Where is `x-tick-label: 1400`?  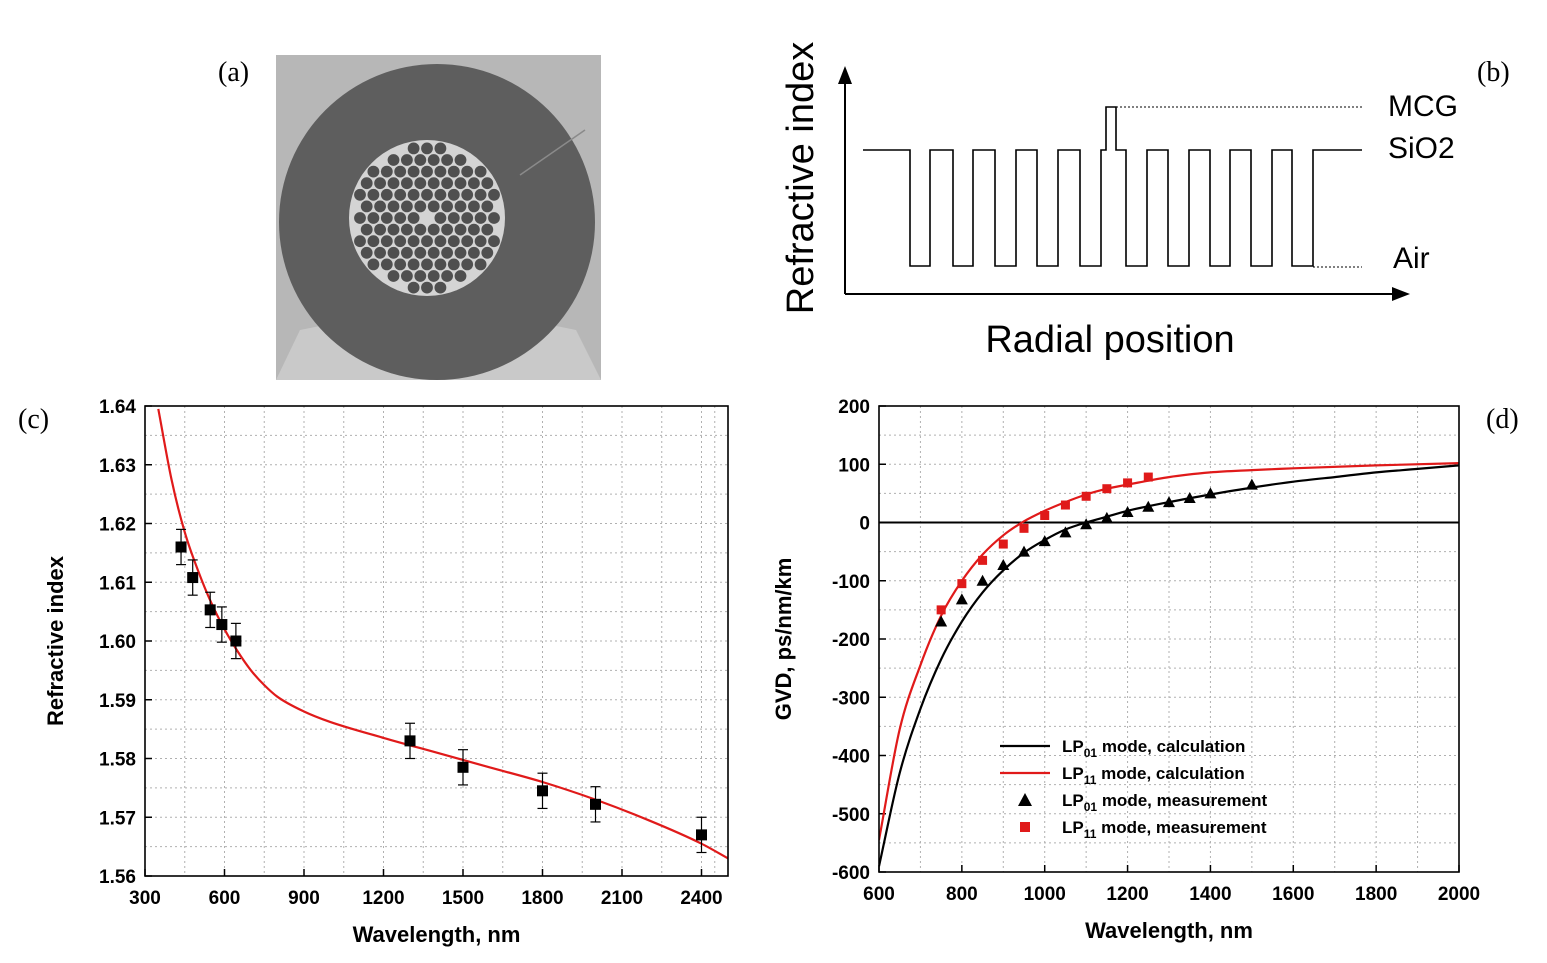 x-tick-label: 1400 is located at coordinates (1210, 894).